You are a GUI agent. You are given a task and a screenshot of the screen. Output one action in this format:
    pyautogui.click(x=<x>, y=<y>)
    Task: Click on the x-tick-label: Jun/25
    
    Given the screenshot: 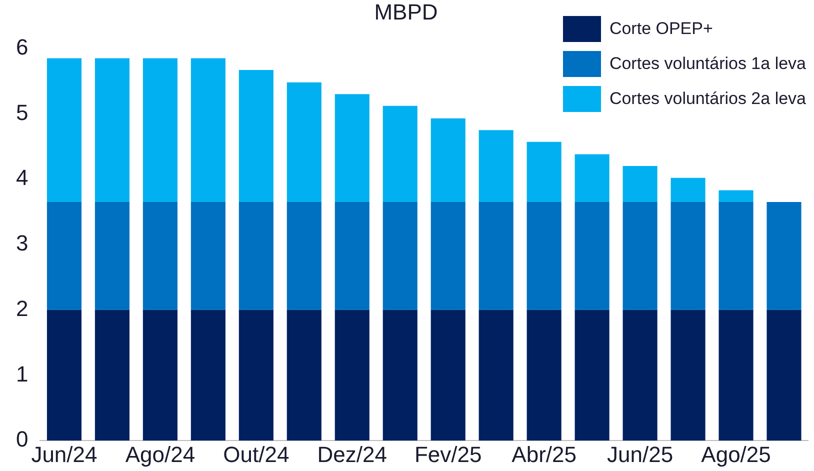 What is the action you would take?
    pyautogui.click(x=640, y=454)
    